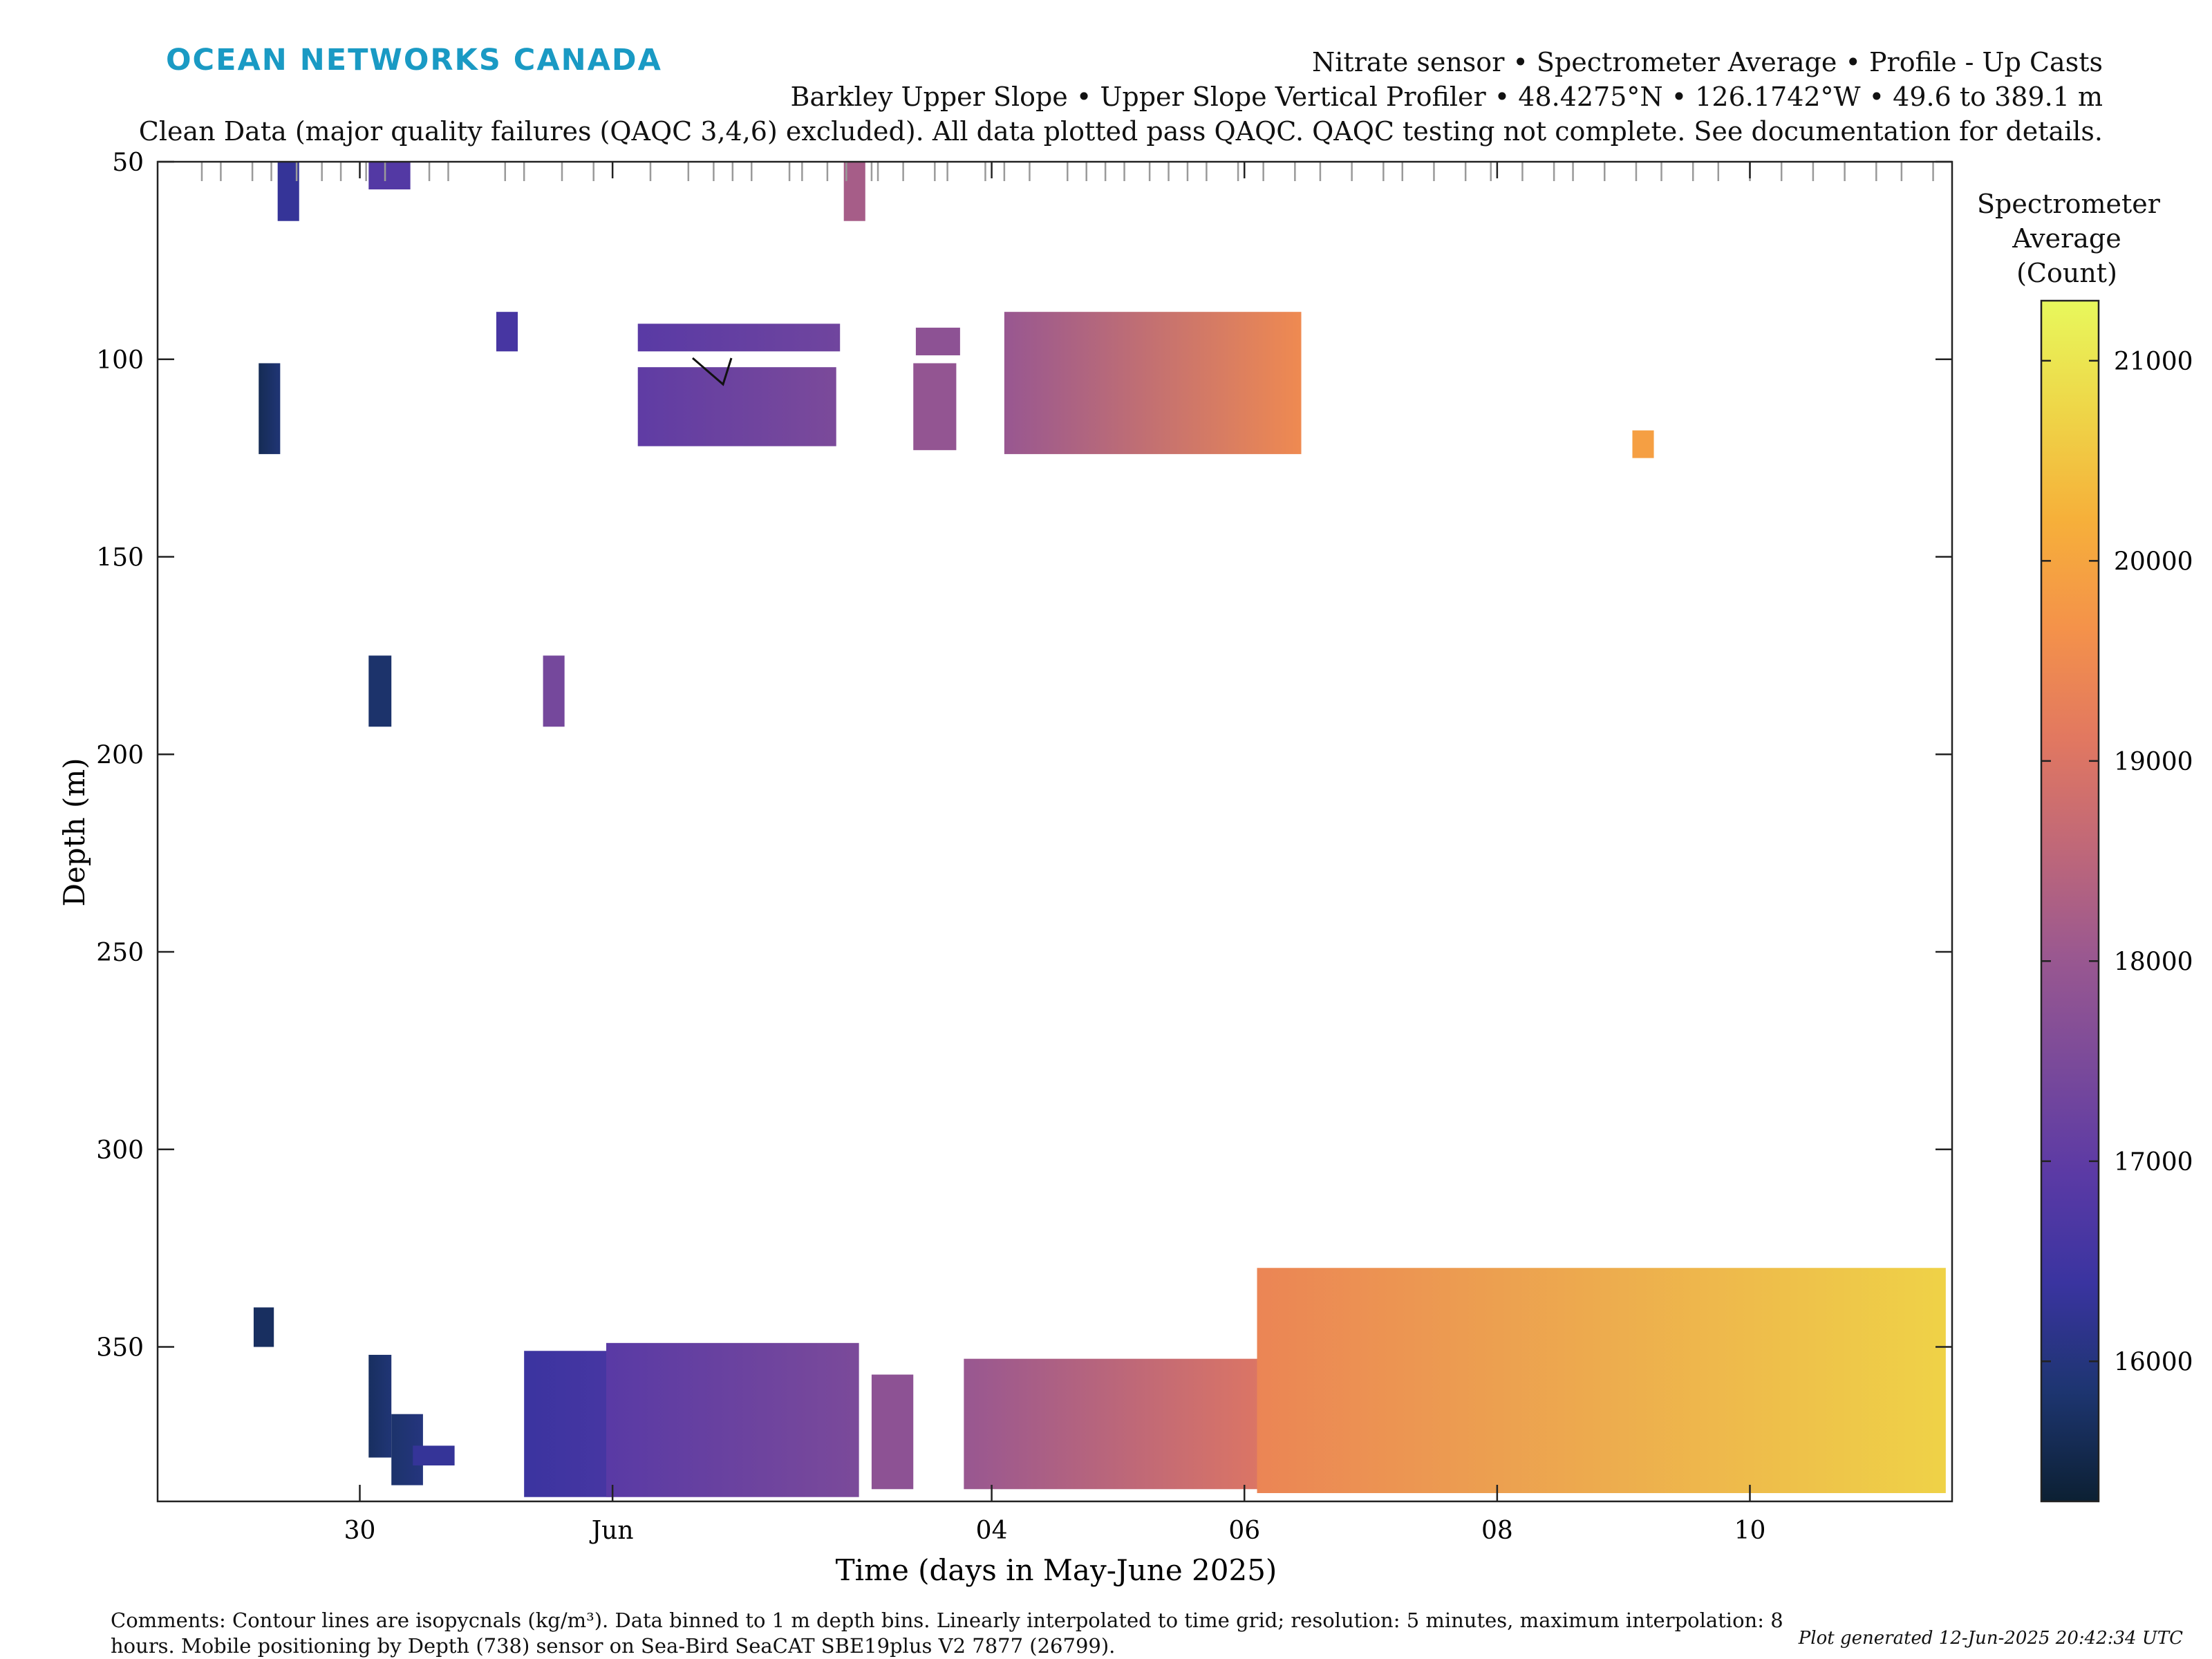 The width and height of the screenshot is (2212, 1659). What do you see at coordinates (2070, 901) in the screenshot?
I see `colorbar` at bounding box center [2070, 901].